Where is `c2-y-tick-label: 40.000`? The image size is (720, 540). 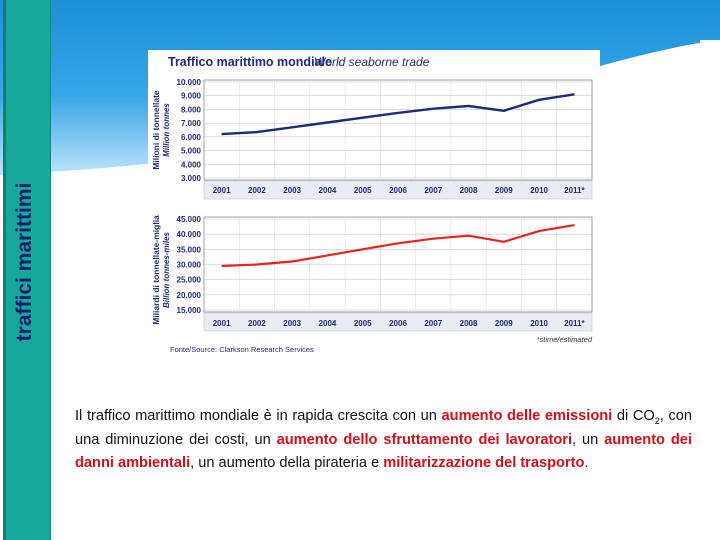 c2-y-tick-label: 40.000 is located at coordinates (189, 234).